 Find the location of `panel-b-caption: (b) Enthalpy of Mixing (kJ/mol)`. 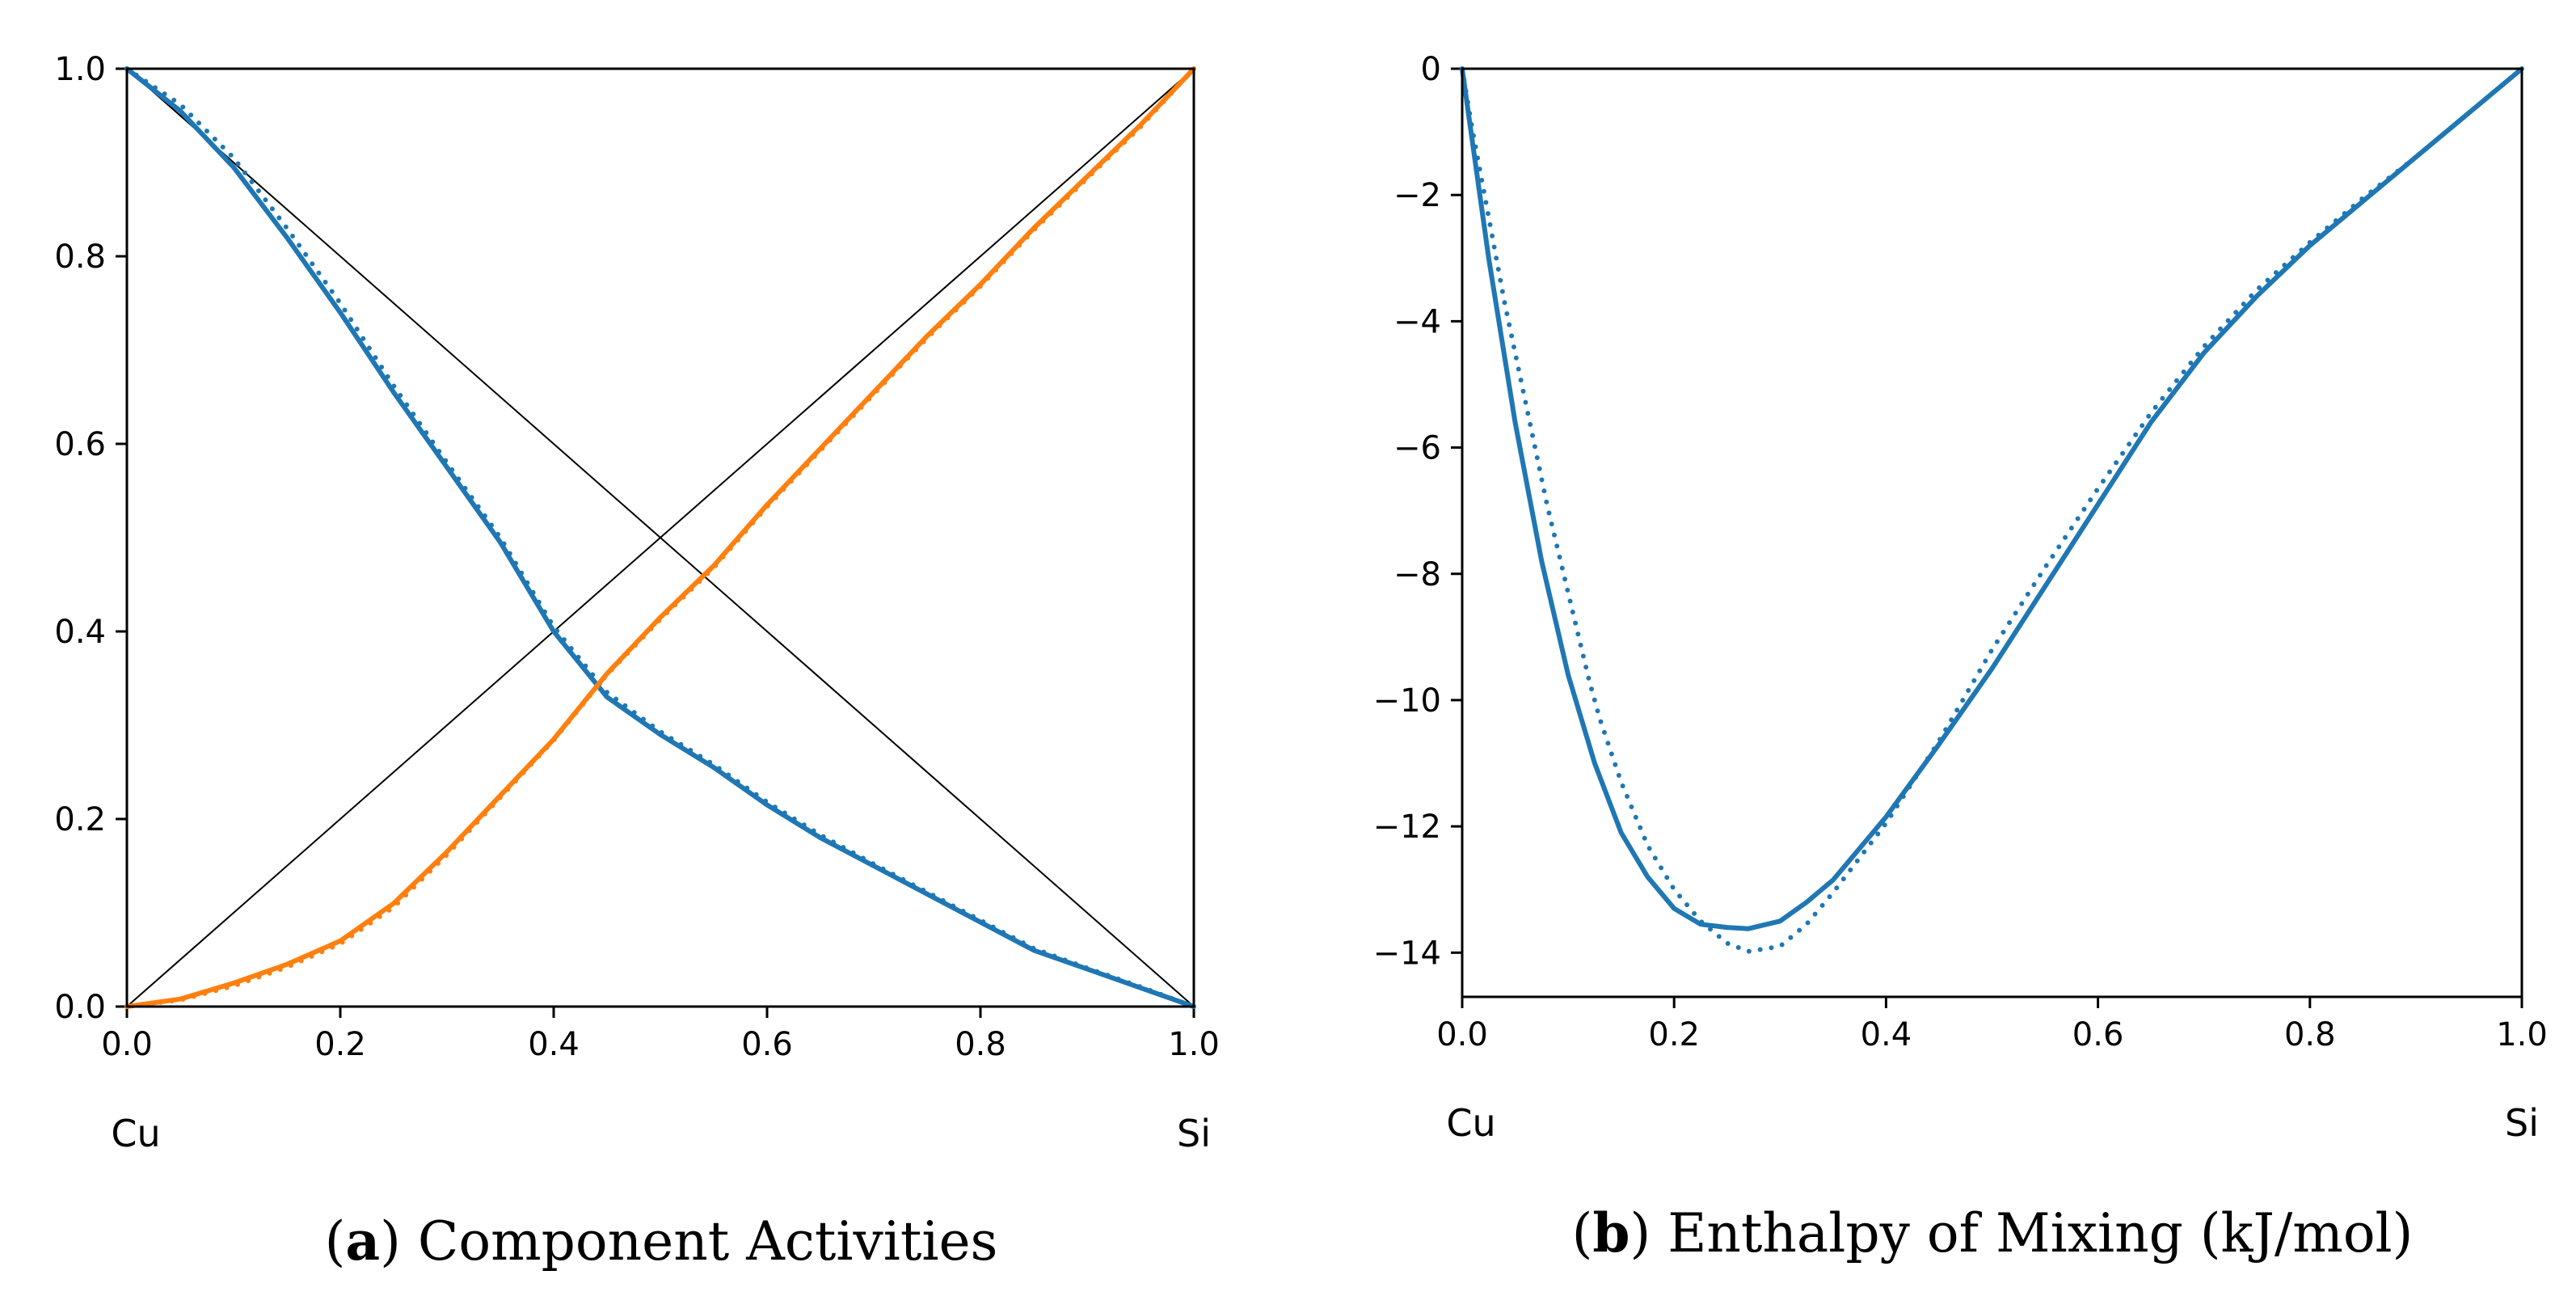

panel-b-caption: (b) Enthalpy of Mixing (kJ/mol) is located at coordinates (1993, 1232).